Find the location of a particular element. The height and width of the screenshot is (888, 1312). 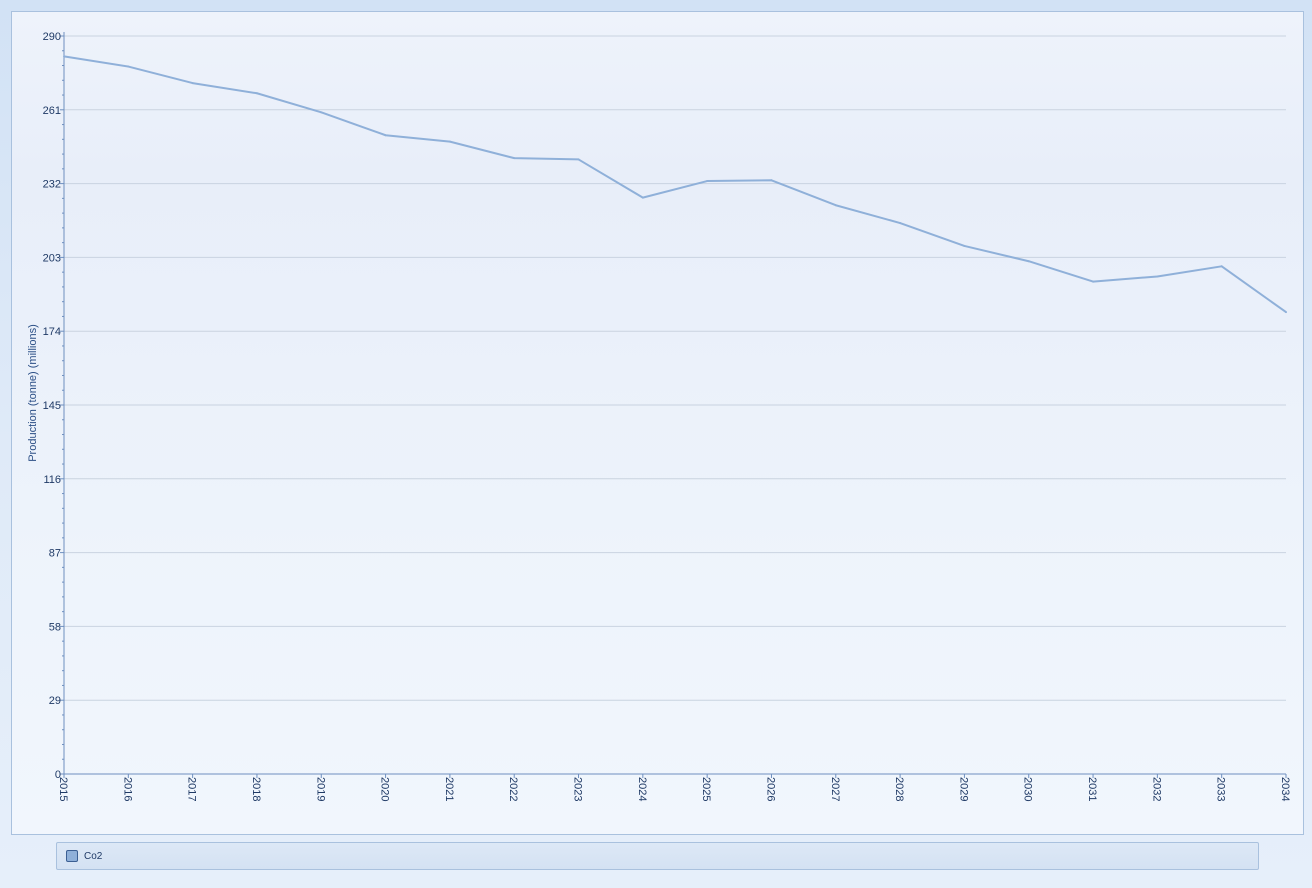

x-tick-label-2024: 2024 is located at coordinates (642, 789).